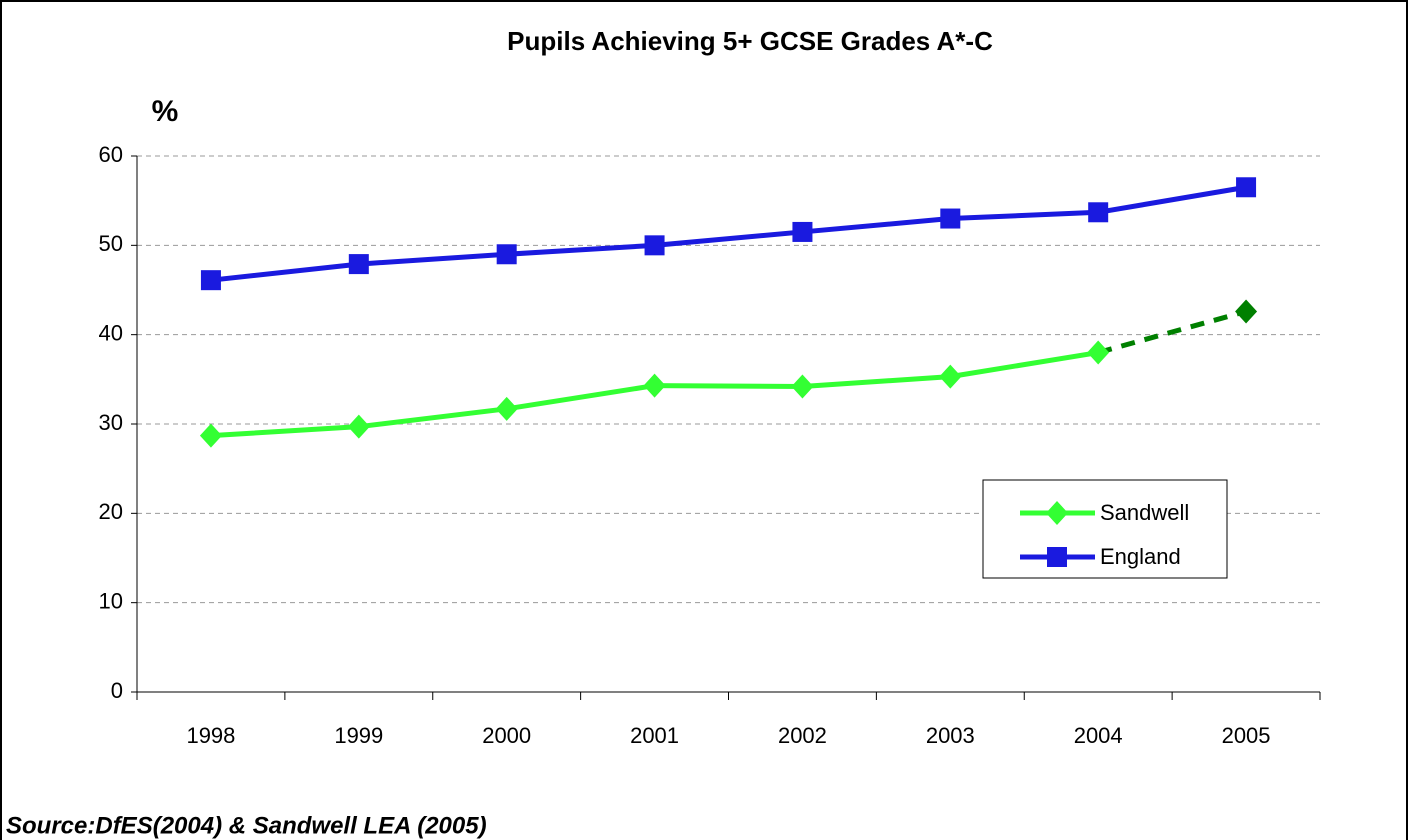 The image size is (1409, 840). I want to click on y-tick-label: 0, so click(117, 690).